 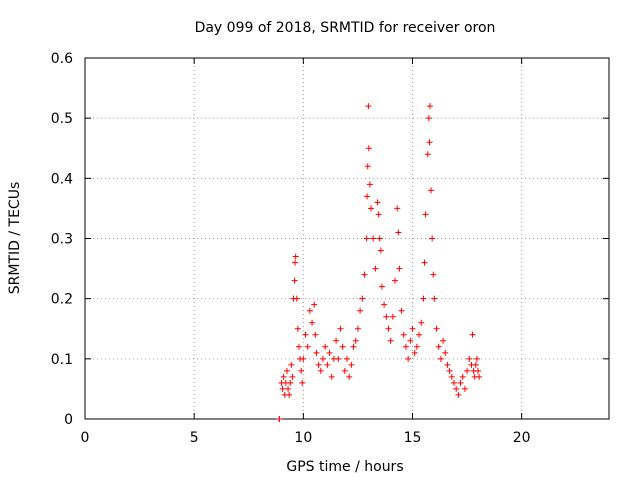 What do you see at coordinates (62, 300) in the screenshot?
I see `y-tick-label: 0.2` at bounding box center [62, 300].